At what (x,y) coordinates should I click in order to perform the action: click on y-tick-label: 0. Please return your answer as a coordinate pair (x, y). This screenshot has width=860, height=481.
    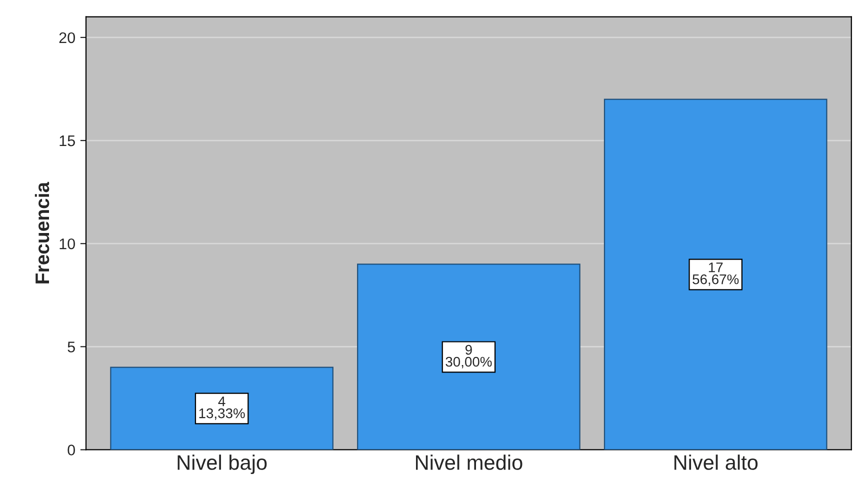
    Looking at the image, I should click on (71, 450).